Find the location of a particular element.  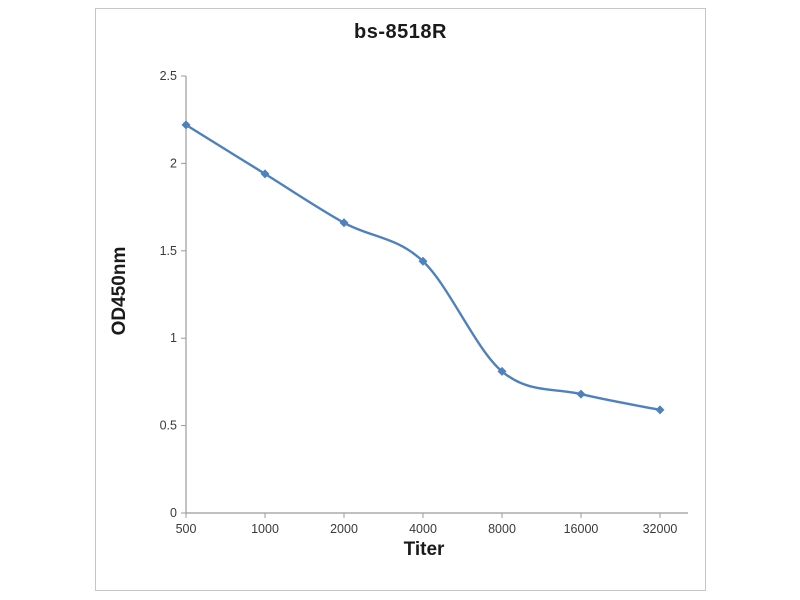

y-tick-label: 2 is located at coordinates (173, 163).